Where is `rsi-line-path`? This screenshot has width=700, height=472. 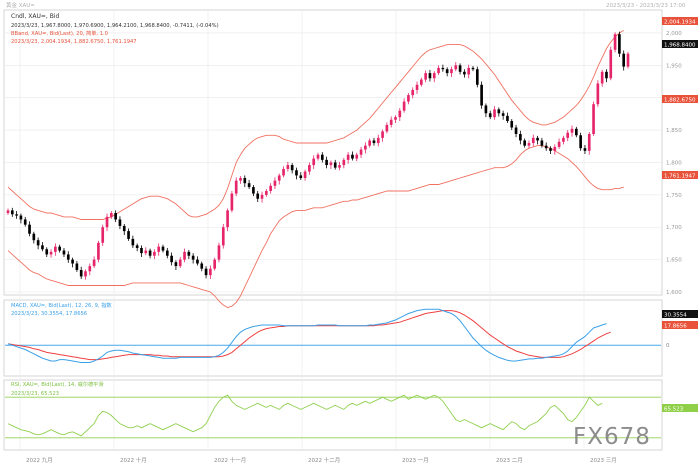
rsi-line-path is located at coordinates (305, 415).